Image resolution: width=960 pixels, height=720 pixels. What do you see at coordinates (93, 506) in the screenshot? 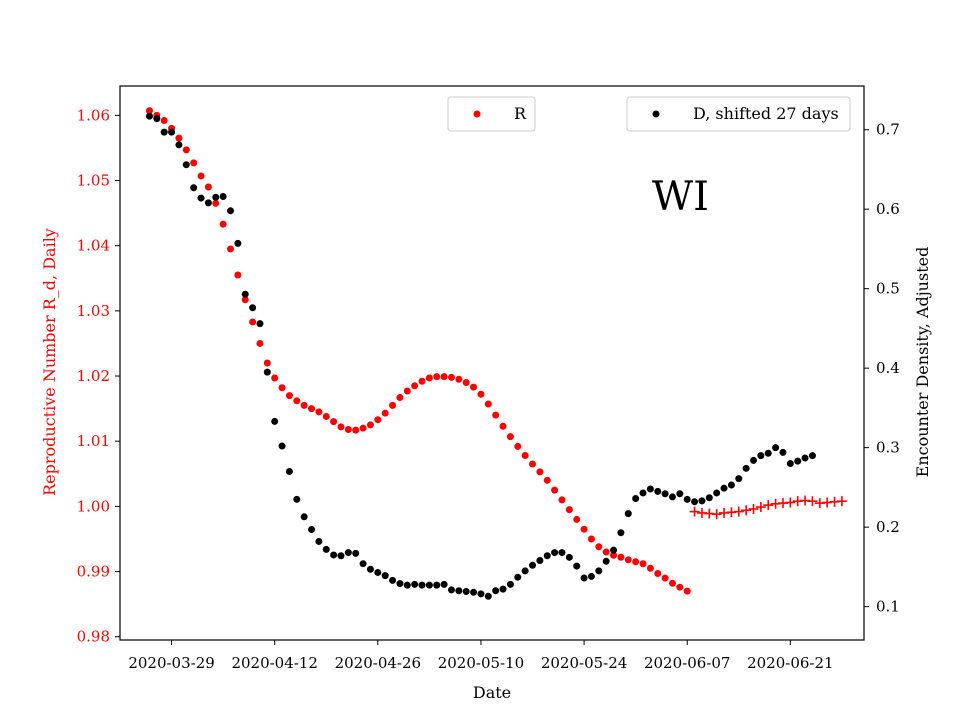
I see `left-y-tick-label: 1.00` at bounding box center [93, 506].